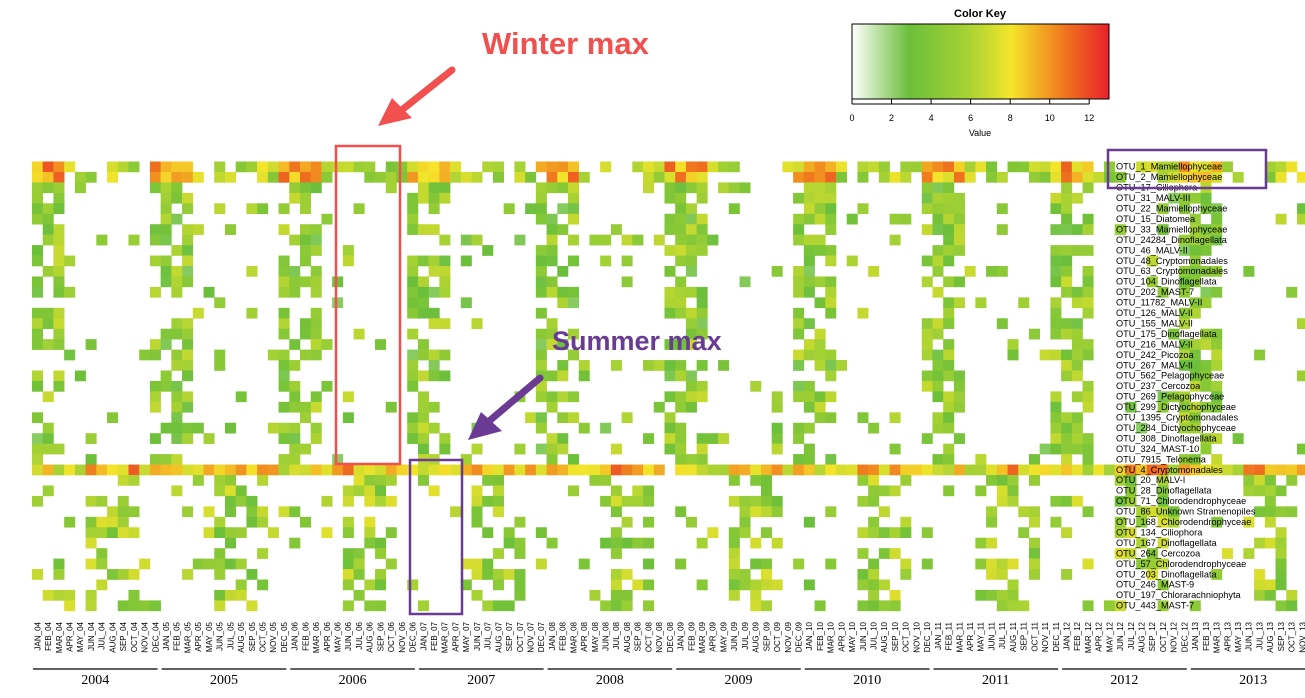  What do you see at coordinates (1066, 635) in the screenshot?
I see `column-label: JAN_12` at bounding box center [1066, 635].